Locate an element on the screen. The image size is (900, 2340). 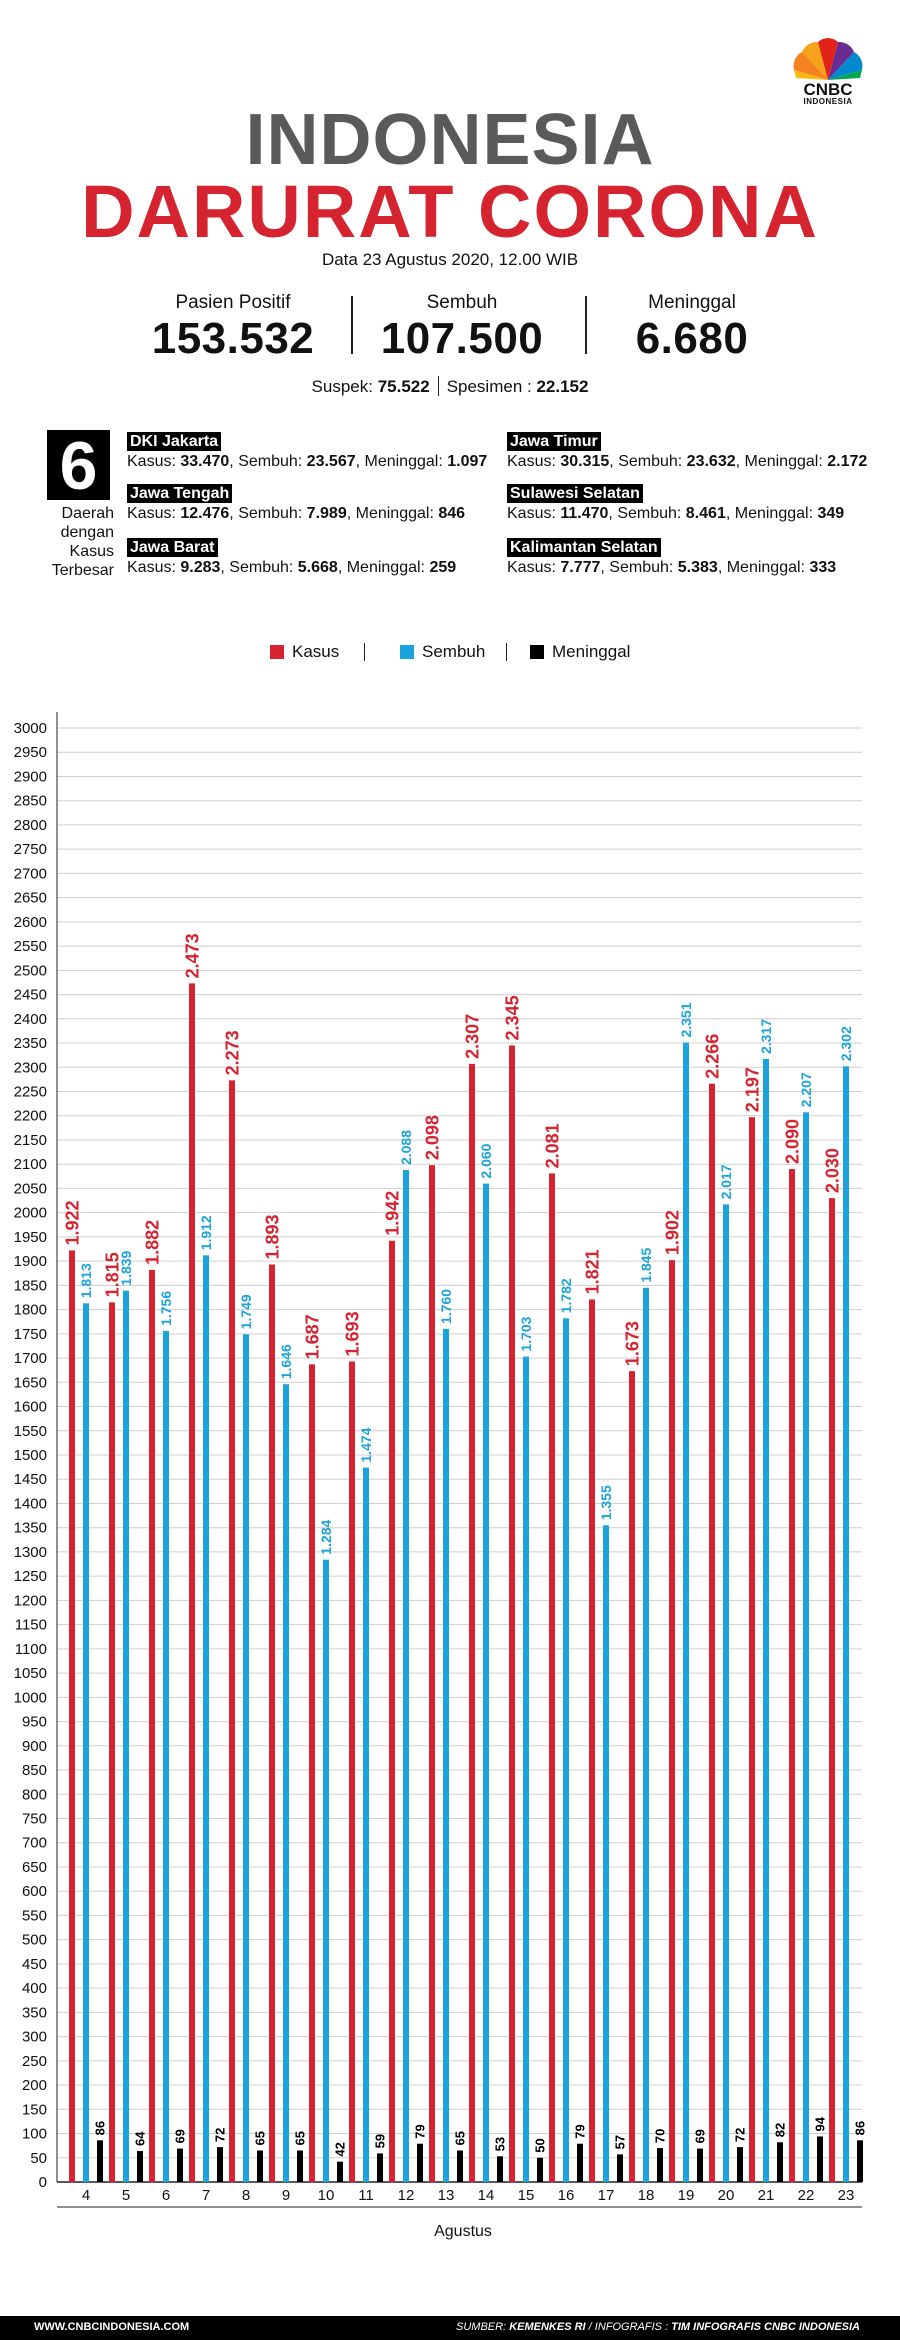
source-label: SUMBER: is located at coordinates (483, 2327).